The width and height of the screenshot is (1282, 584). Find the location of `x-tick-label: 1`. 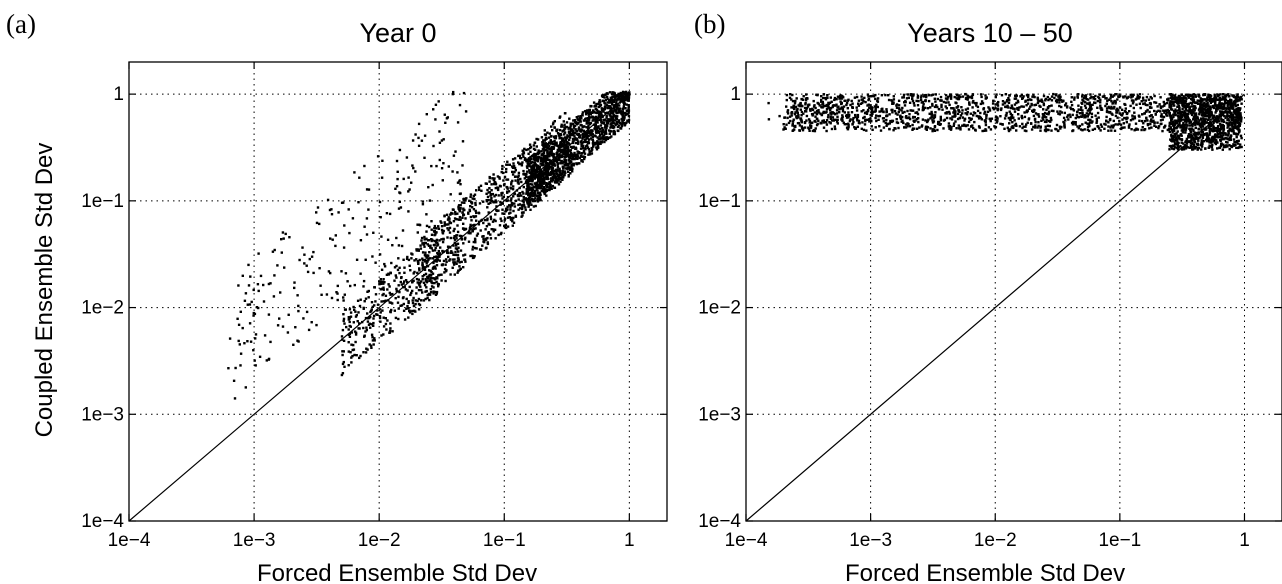

x-tick-label: 1 is located at coordinates (629, 540).